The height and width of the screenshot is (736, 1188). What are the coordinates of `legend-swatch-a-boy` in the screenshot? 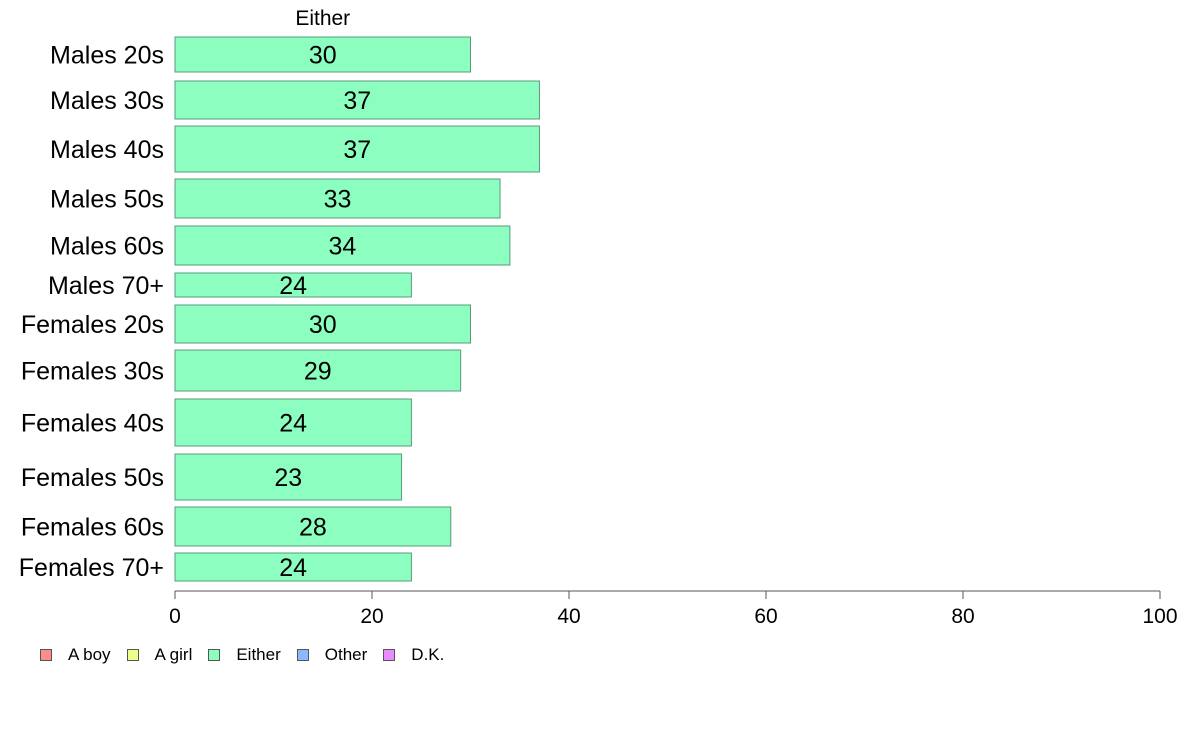 It's located at (46, 655).